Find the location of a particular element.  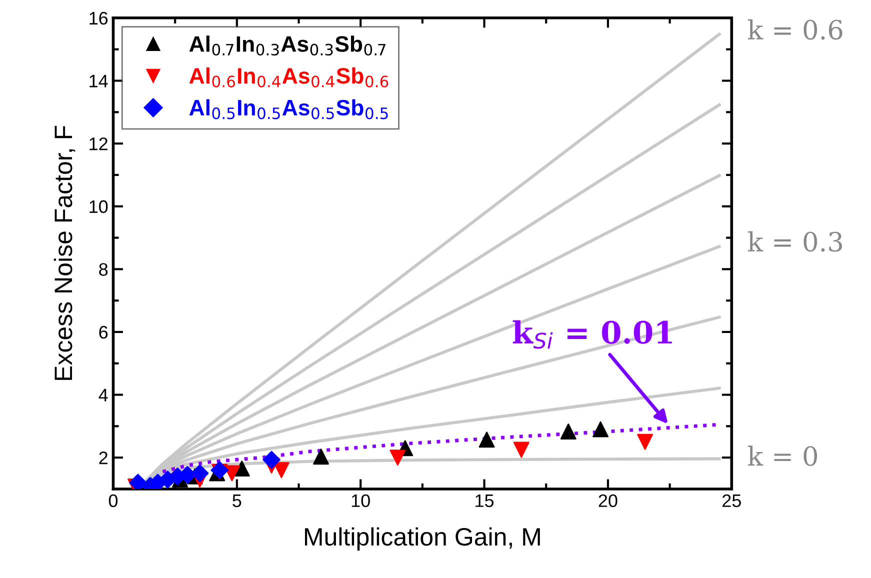

text: k = 0.6 is located at coordinates (795, 29).